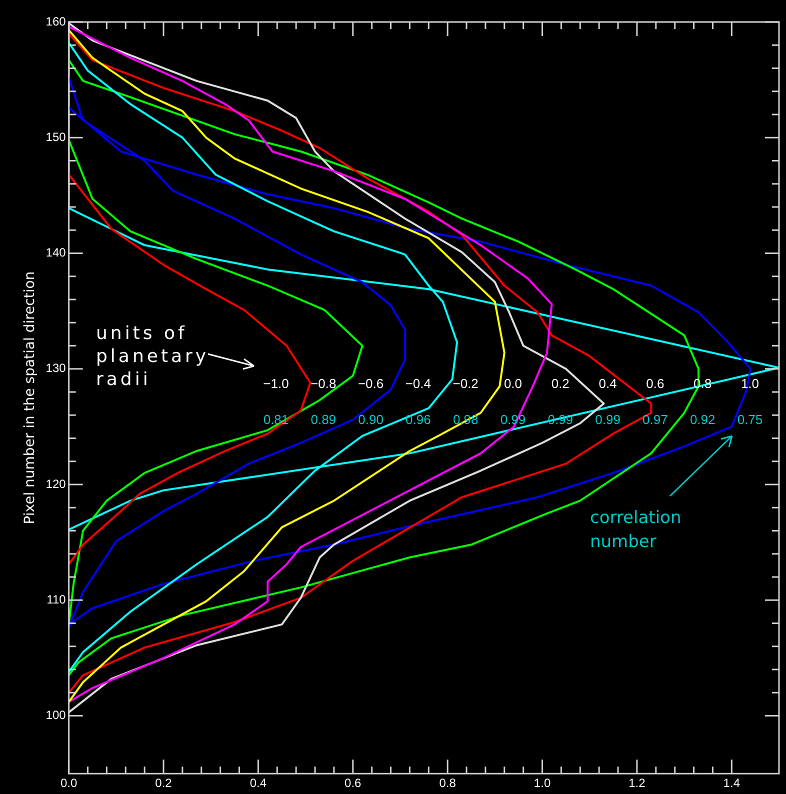 The image size is (786, 794). I want to click on annotation: −0.8, so click(324, 383).